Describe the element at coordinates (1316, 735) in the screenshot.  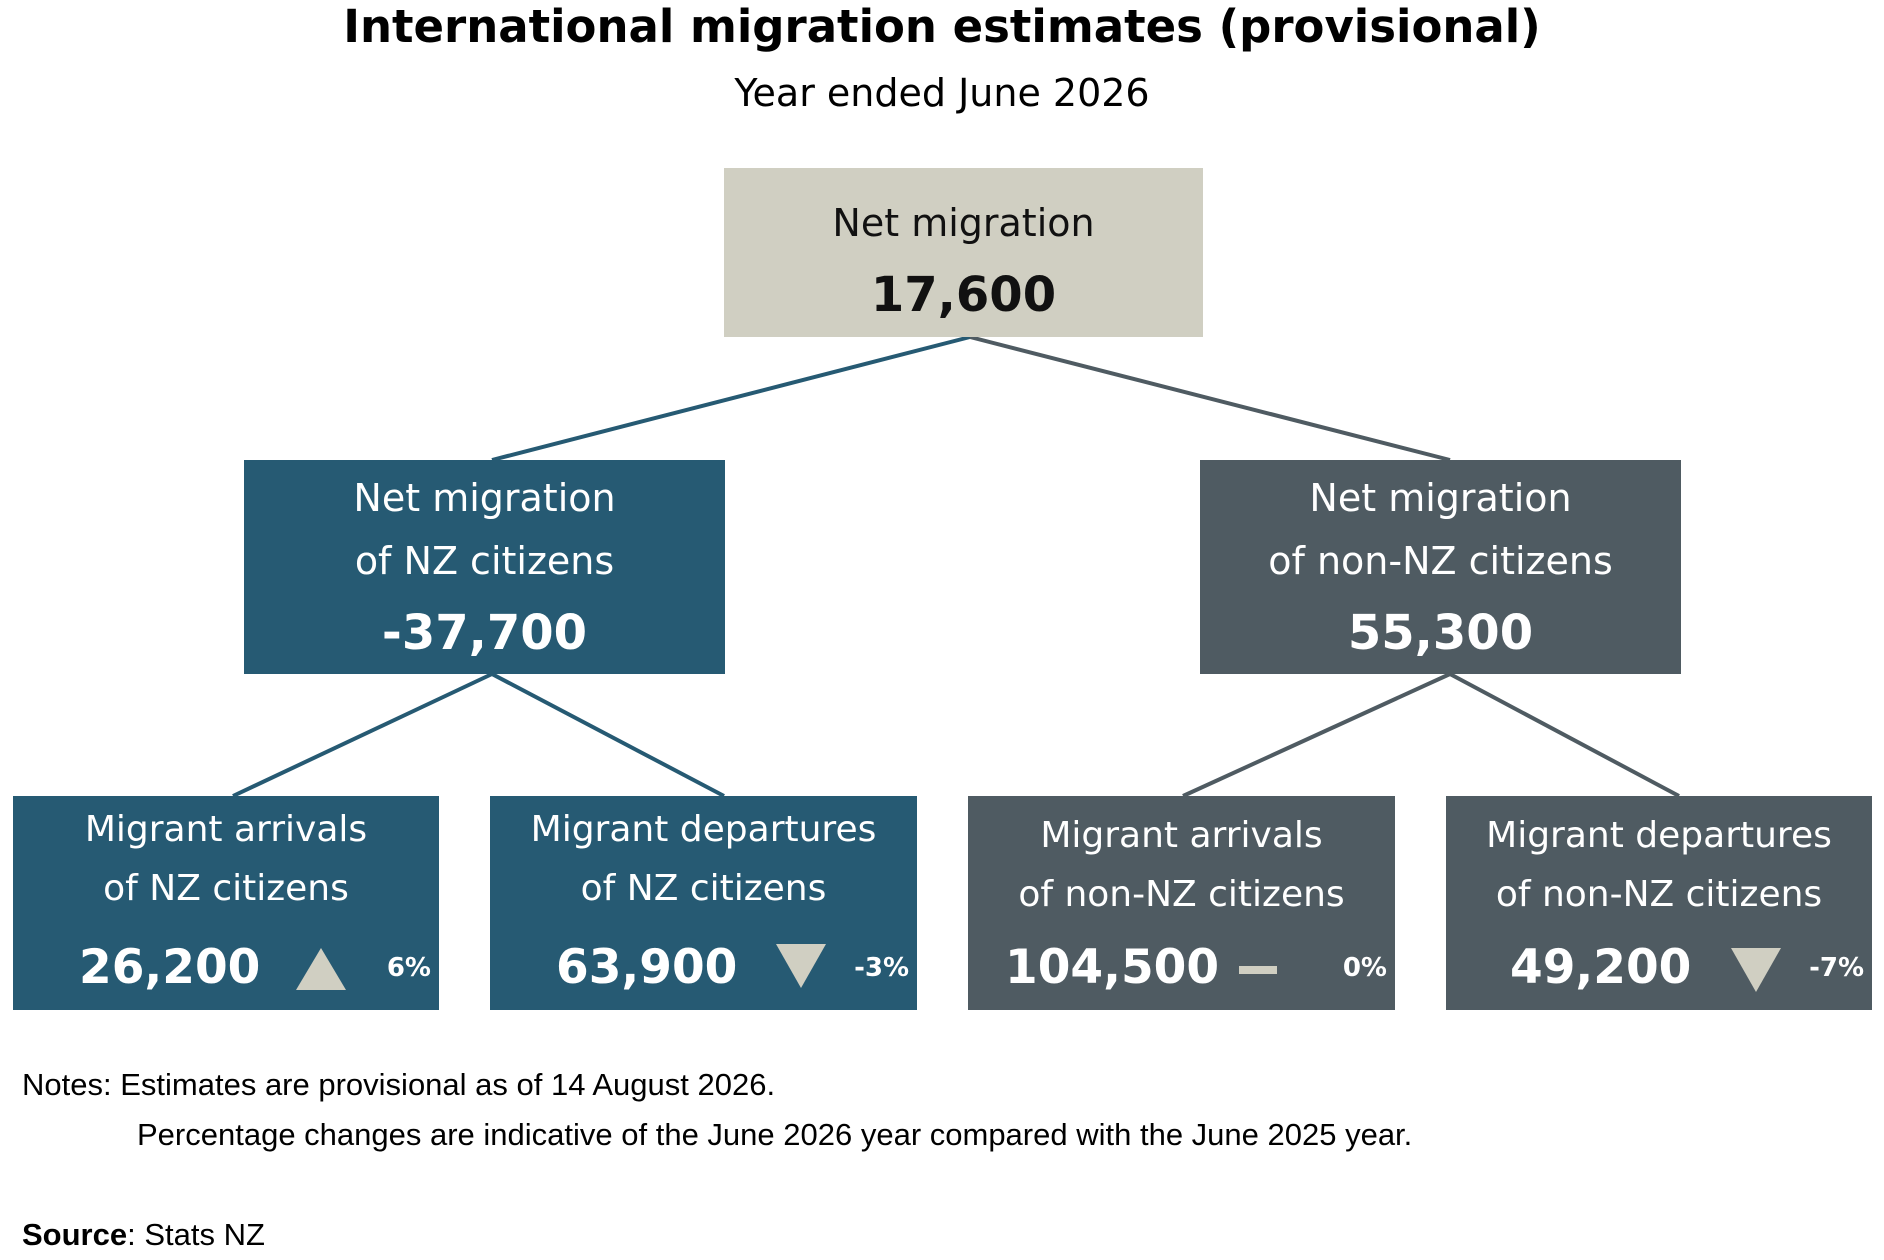
I see `connector-non-nz-arrivals` at that location.